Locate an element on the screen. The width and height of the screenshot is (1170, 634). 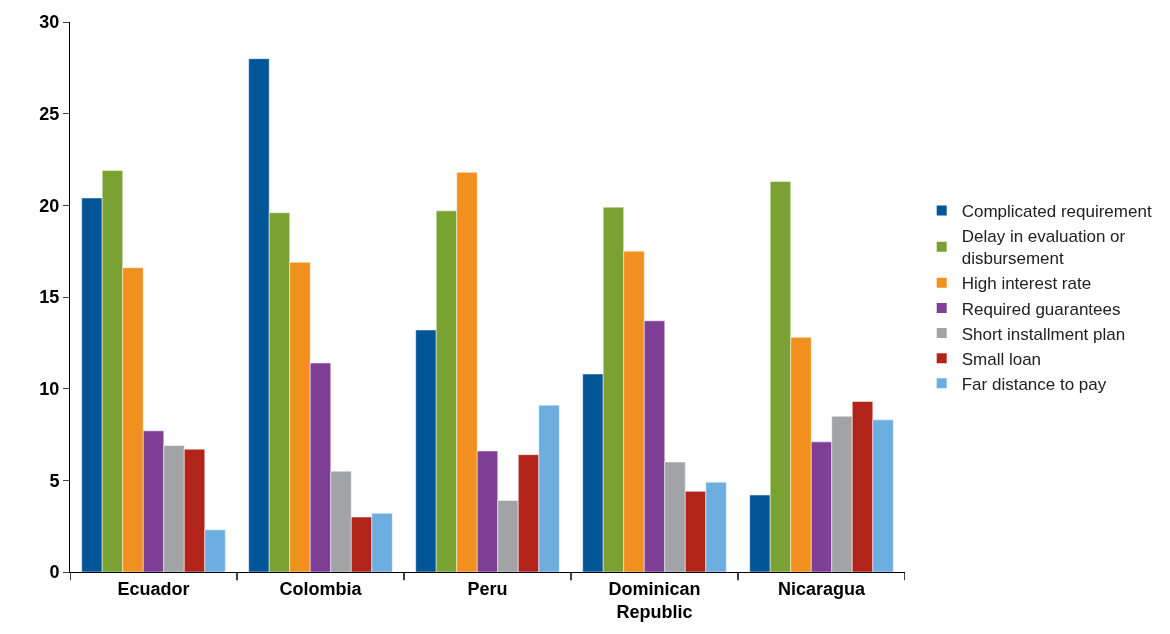
x-tick-label: Ecuador is located at coordinates (153, 588).